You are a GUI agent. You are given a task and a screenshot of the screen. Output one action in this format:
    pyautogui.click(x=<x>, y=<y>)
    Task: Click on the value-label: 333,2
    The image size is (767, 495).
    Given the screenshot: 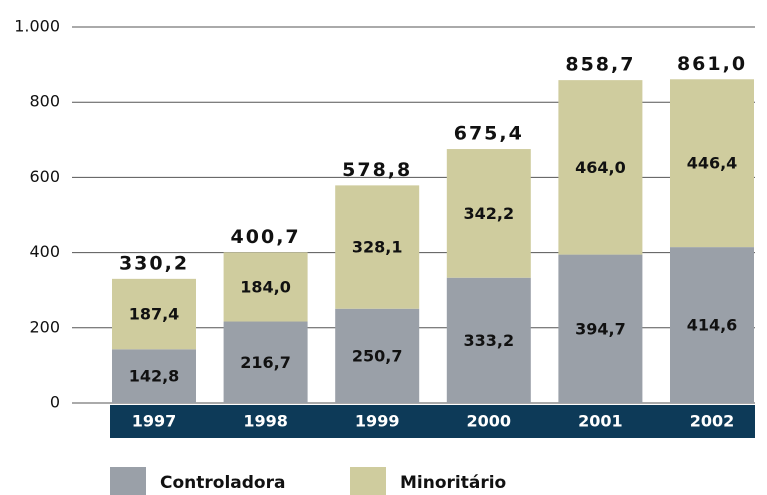 What is the action you would take?
    pyautogui.click(x=488, y=340)
    